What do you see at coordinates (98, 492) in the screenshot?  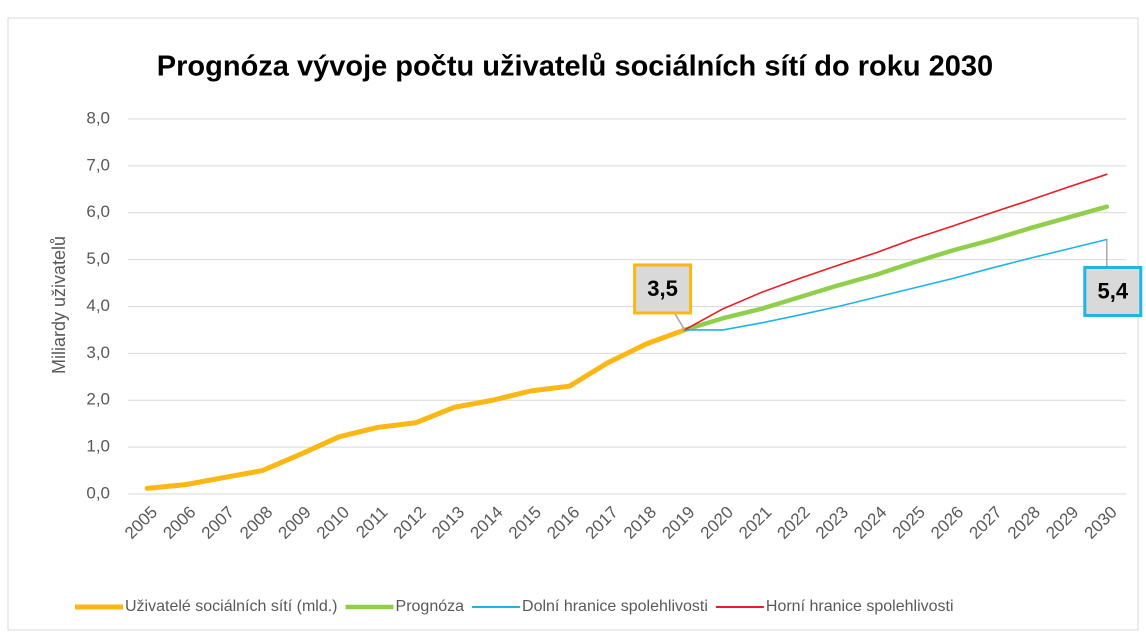 I see `y-tick-label: 0,0` at bounding box center [98, 492].